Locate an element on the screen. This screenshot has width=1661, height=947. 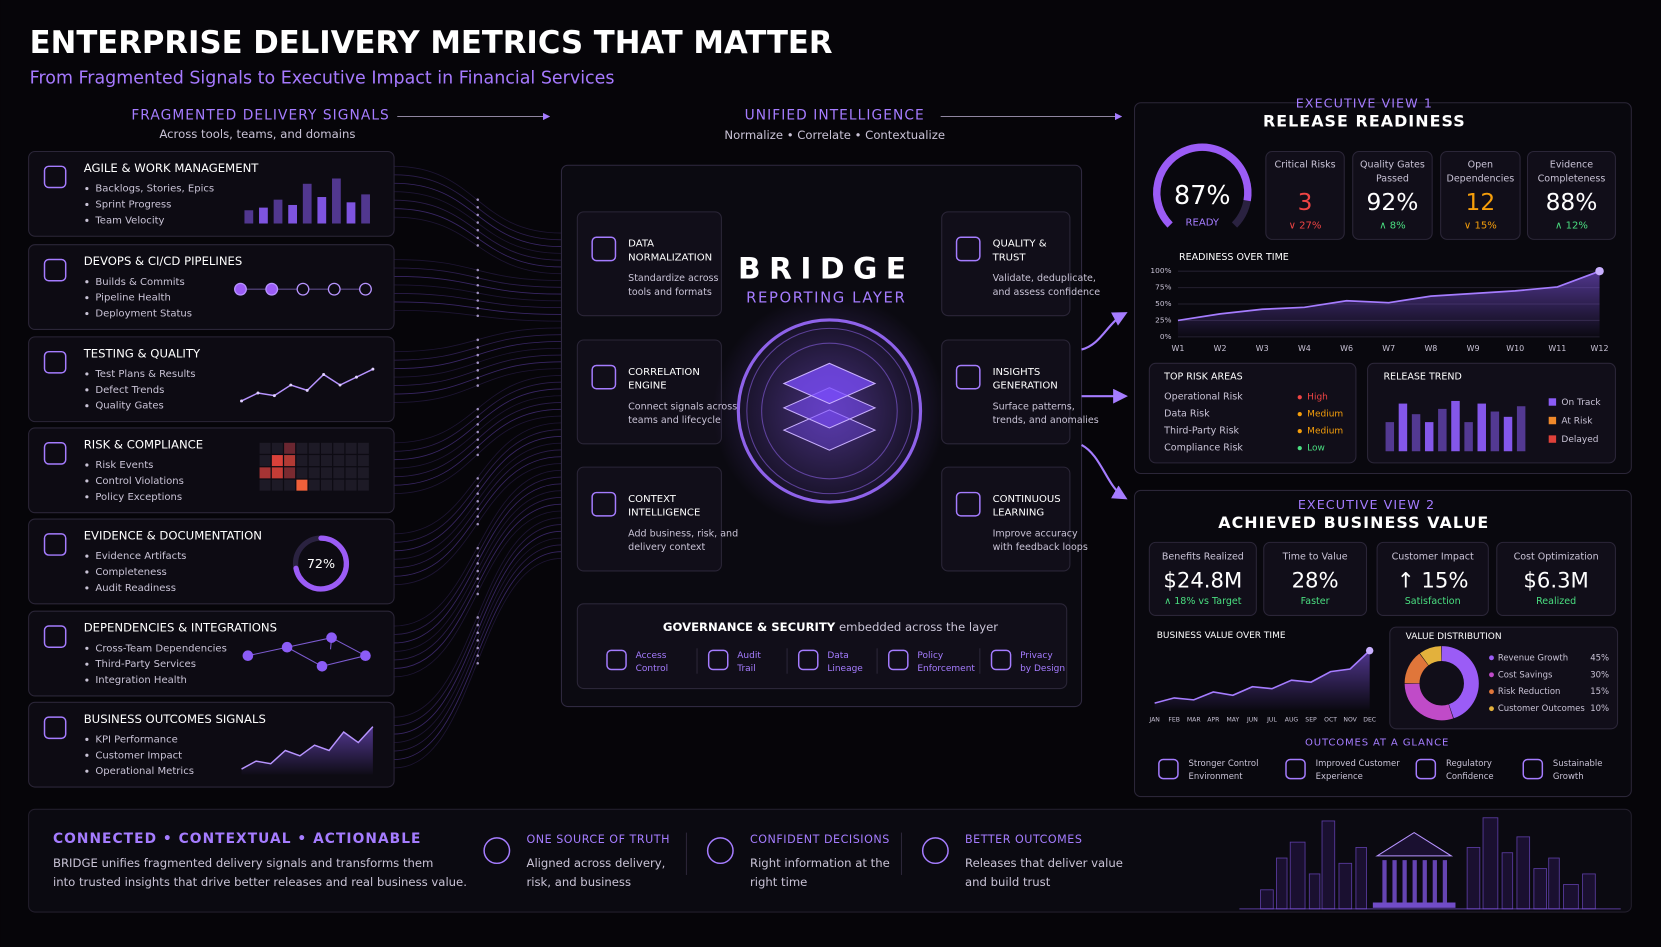
donut-slice is located at coordinates (1430, 656).